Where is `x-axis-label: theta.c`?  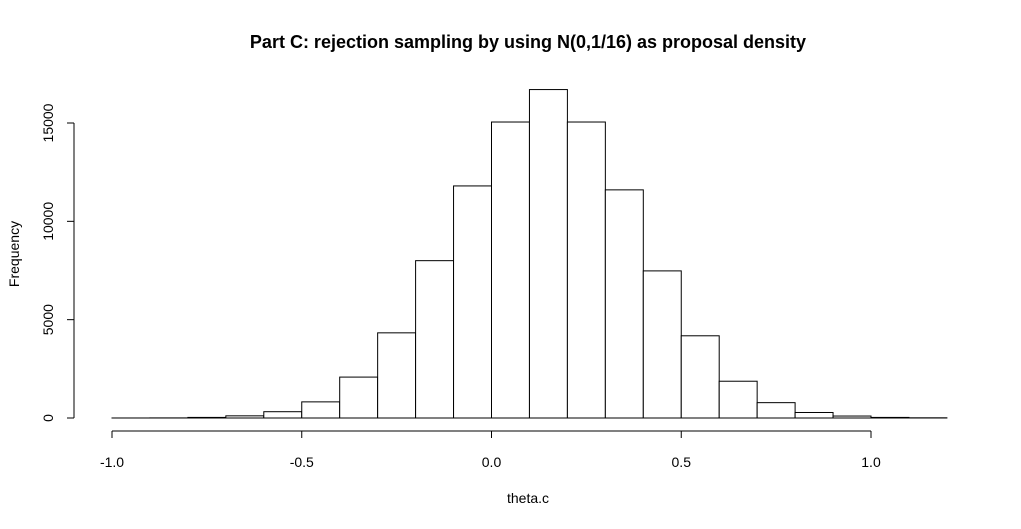
x-axis-label: theta.c is located at coordinates (528, 498).